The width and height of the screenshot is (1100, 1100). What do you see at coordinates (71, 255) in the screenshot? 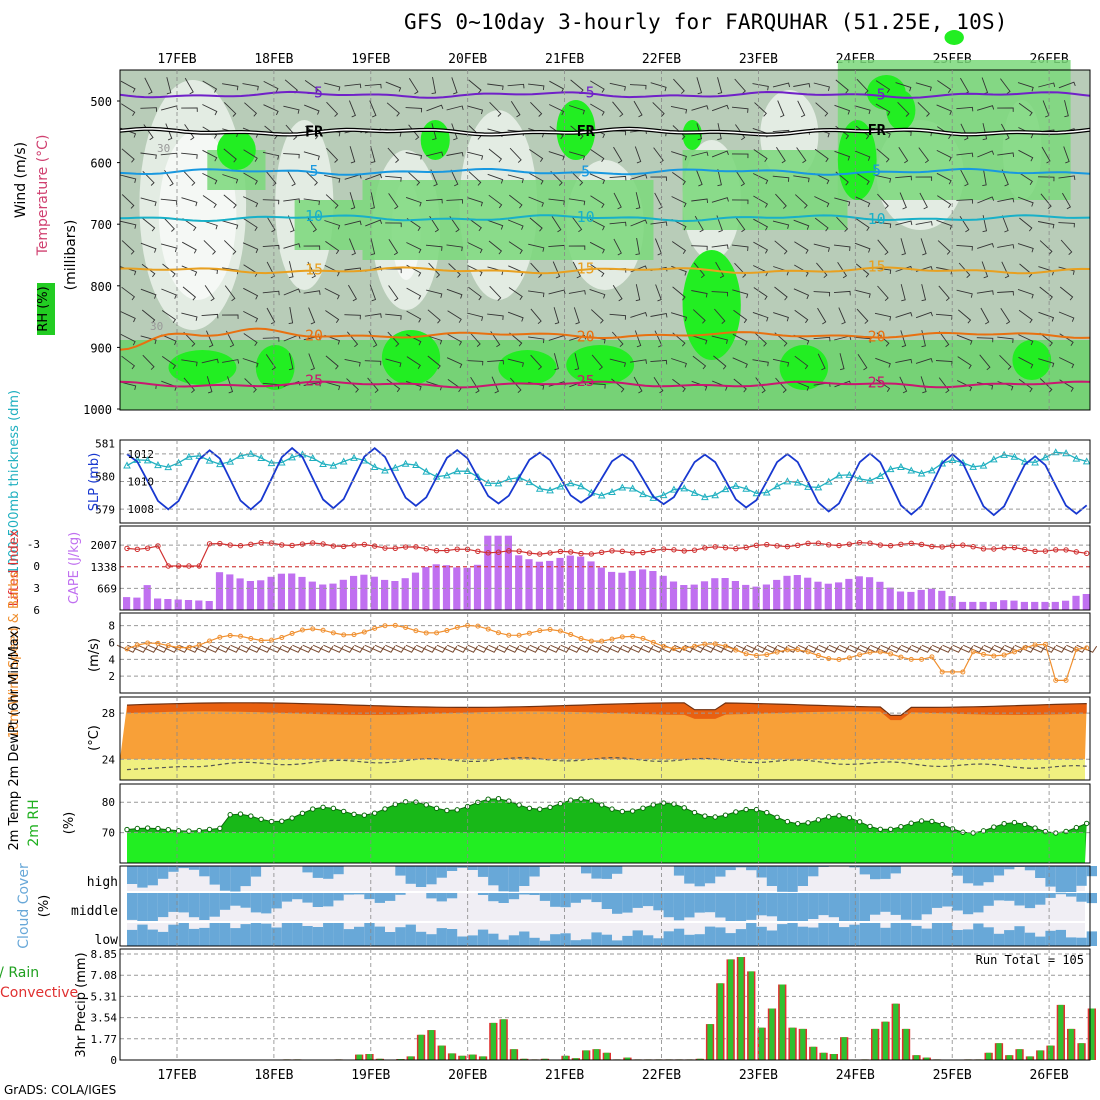
I see `pressure-axis-label: (millibars)` at bounding box center [71, 255].